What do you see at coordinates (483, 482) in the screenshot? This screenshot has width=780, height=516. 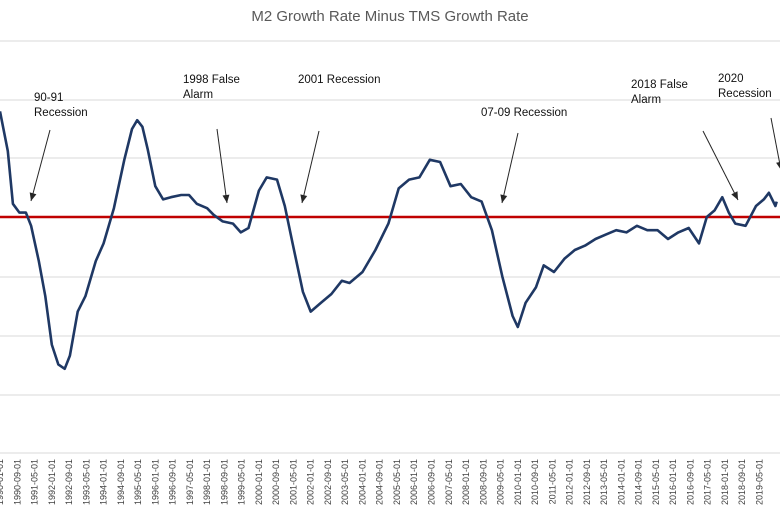 I see `x-tick-label: 2008-09-01` at bounding box center [483, 482].